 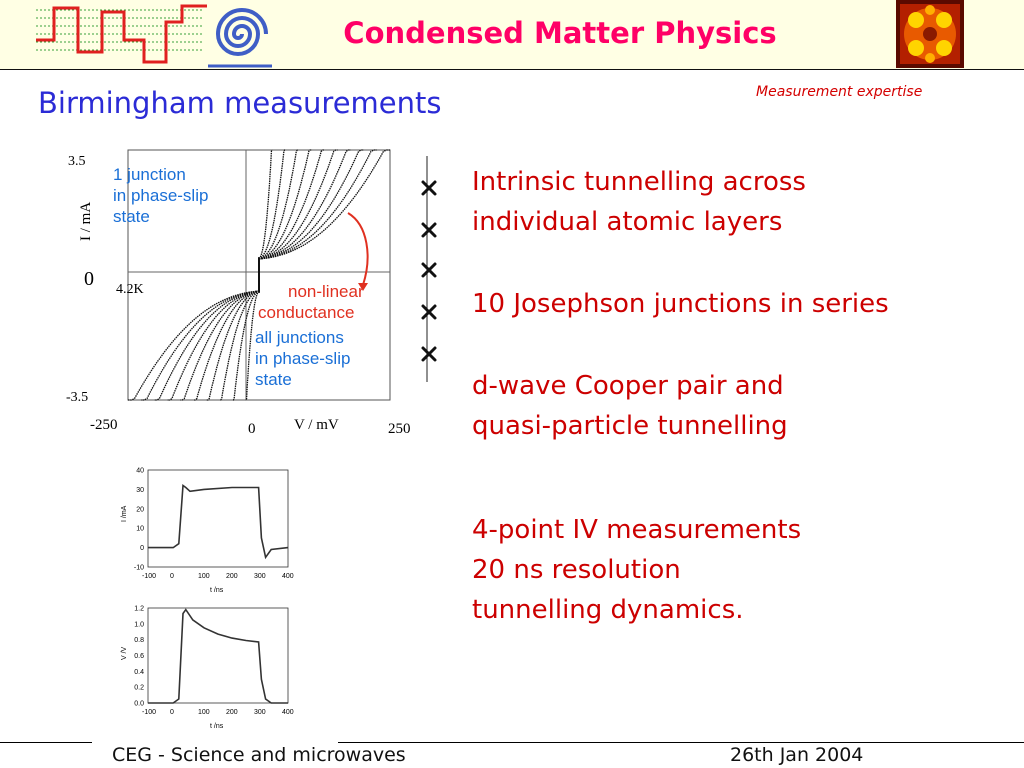 I want to click on y-tick-label: 1.0, so click(x=139, y=624).